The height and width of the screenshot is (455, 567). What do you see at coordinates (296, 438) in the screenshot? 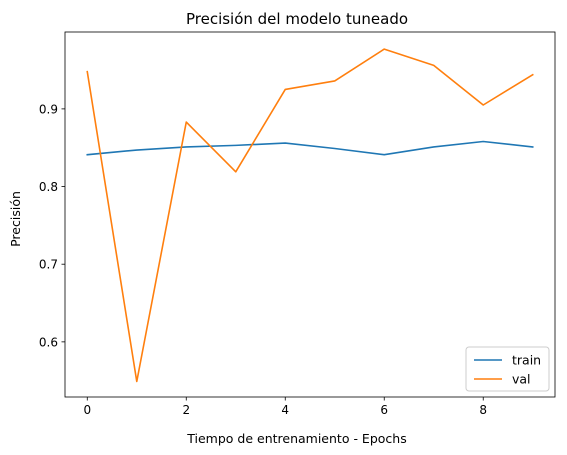
I see `x-axis-label: Tiempo de entrenamiento - Epochs` at bounding box center [296, 438].